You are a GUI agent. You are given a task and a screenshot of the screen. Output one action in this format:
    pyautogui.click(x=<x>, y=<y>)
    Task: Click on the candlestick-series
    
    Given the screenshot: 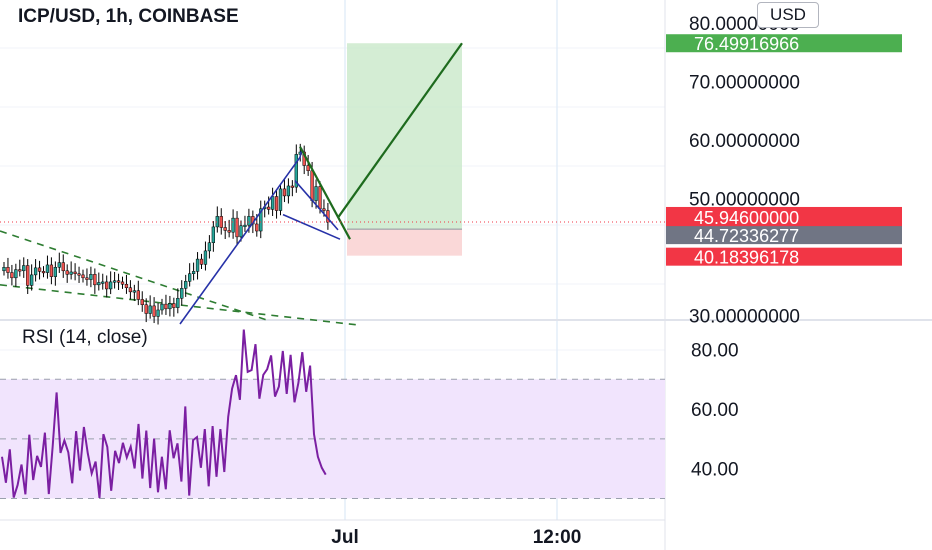 What is the action you would take?
    pyautogui.click(x=166, y=234)
    